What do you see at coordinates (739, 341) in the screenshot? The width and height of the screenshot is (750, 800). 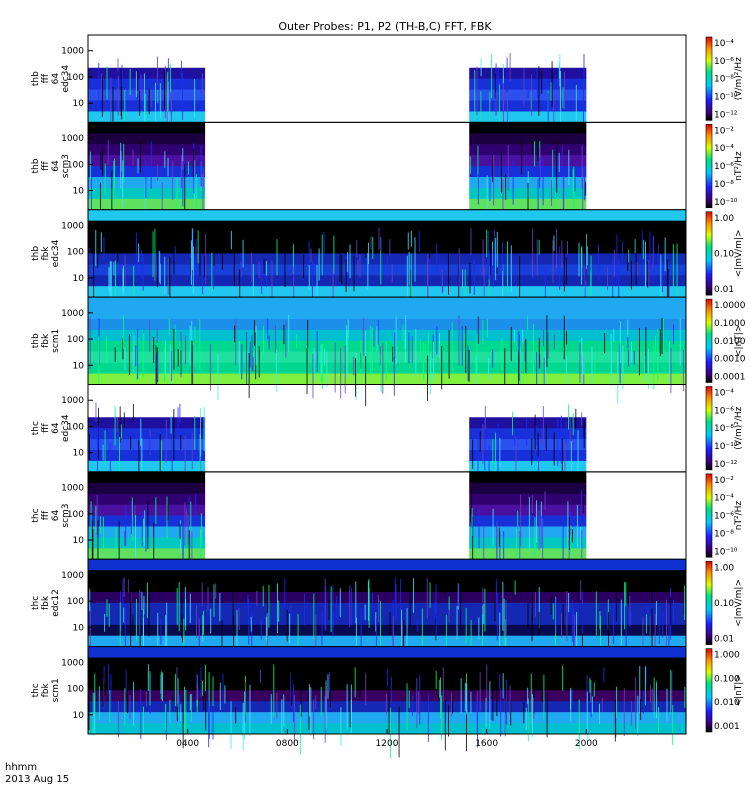 I see `colorbar-label: <|nT|>` at bounding box center [739, 341].